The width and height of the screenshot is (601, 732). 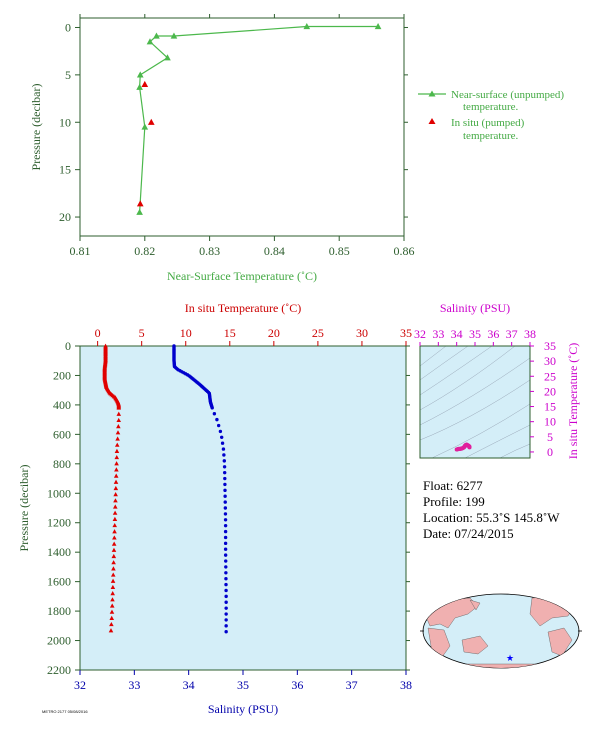 What do you see at coordinates (68, 27) in the screenshot?
I see `top-y-tick-label: 0` at bounding box center [68, 27].